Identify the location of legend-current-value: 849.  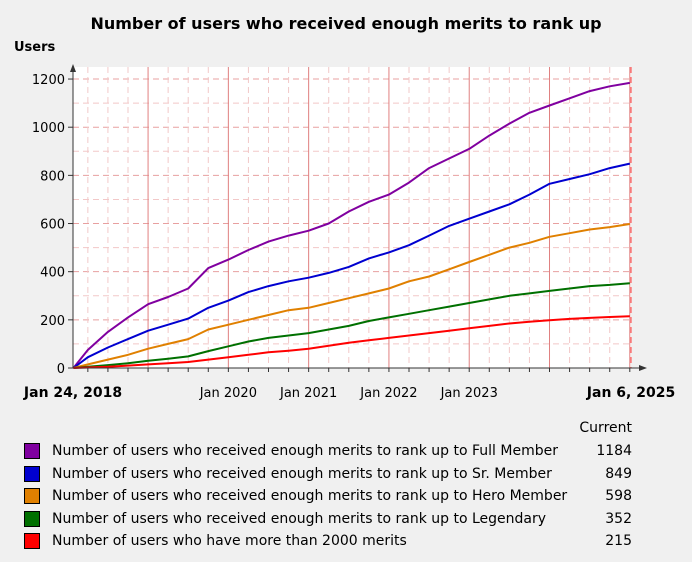
(618, 473).